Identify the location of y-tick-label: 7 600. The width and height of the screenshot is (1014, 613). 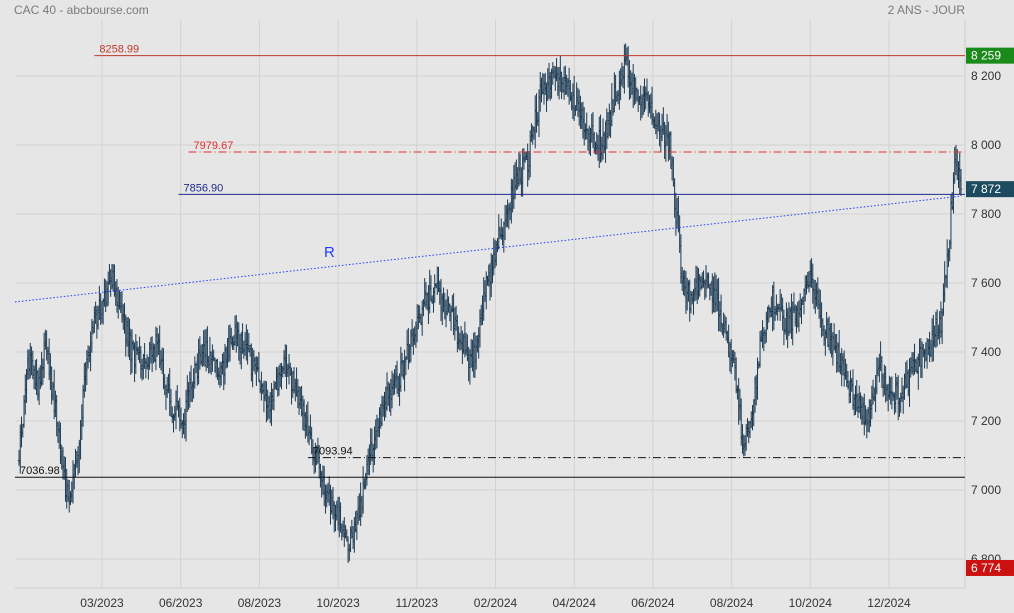
(986, 283).